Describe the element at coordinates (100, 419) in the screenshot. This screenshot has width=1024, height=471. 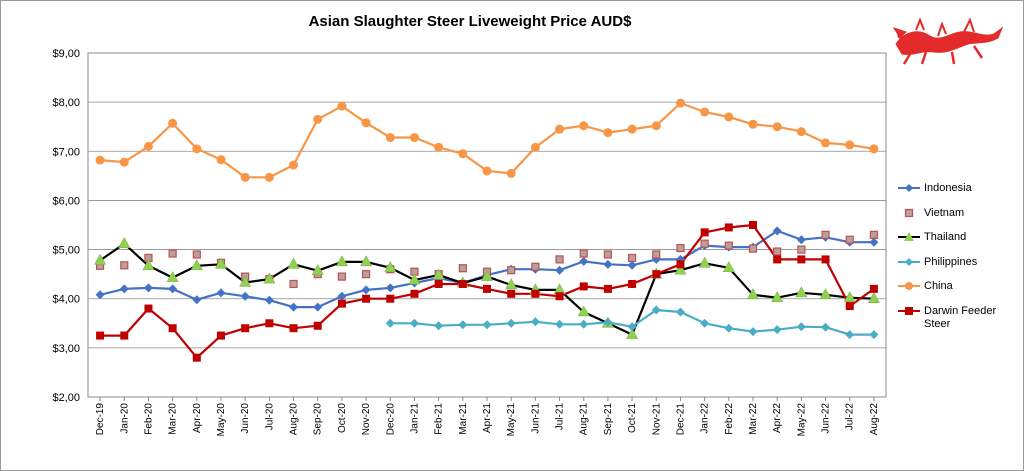
I see `x-tick-label: Dec-19` at that location.